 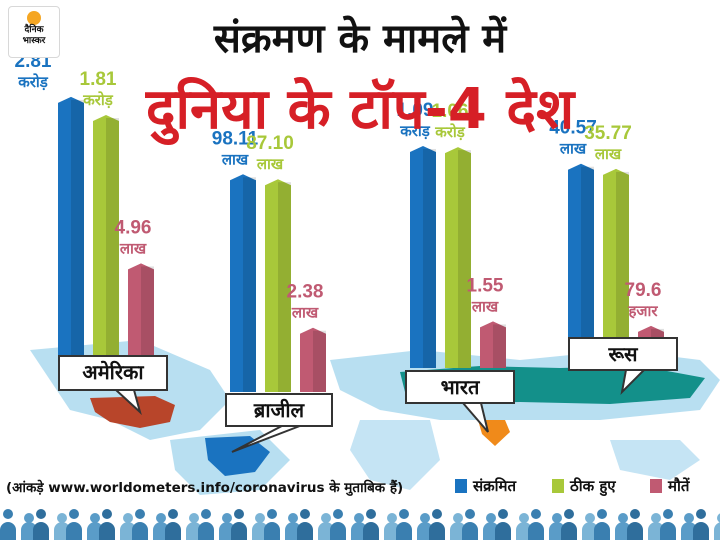 I want to click on value-unit-1-2: लाख, so click(x=305, y=313).